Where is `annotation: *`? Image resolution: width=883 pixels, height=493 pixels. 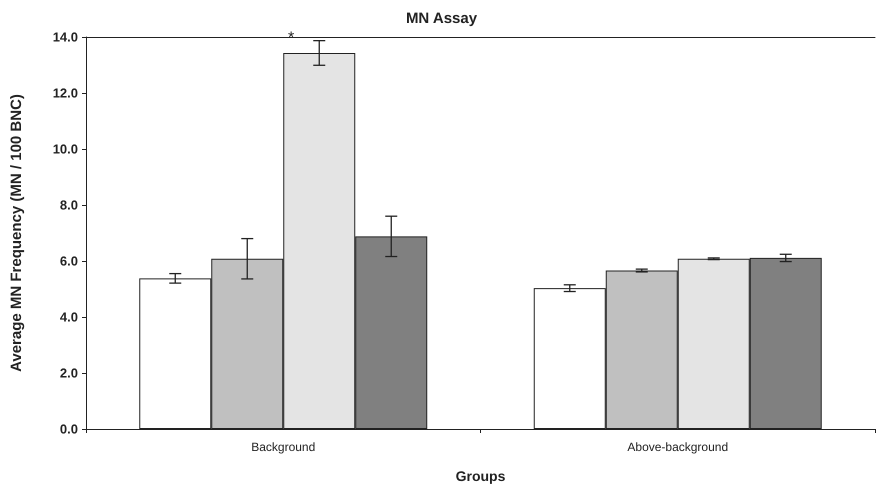
annotation: * is located at coordinates (291, 38).